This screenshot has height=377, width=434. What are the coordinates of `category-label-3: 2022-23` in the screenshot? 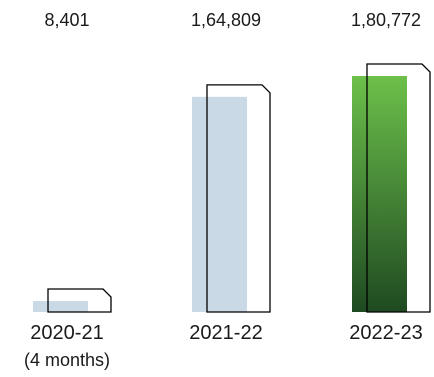 It's located at (385, 333).